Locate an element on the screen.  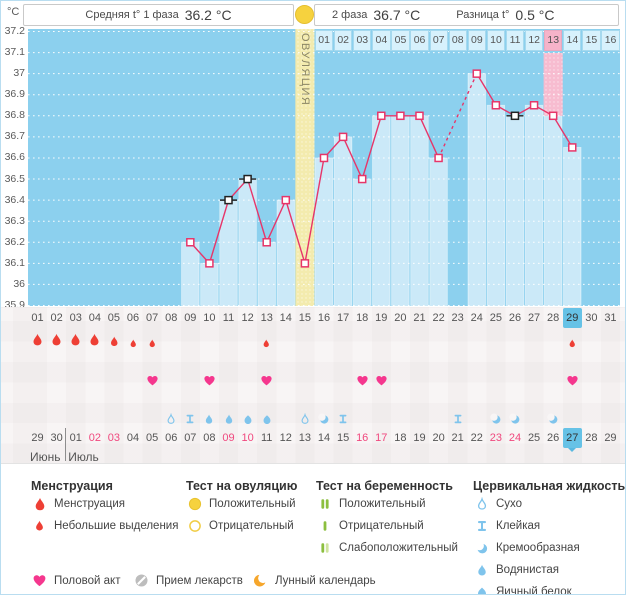
y-axis-tick-label: 36.3 is located at coordinates (14, 220).